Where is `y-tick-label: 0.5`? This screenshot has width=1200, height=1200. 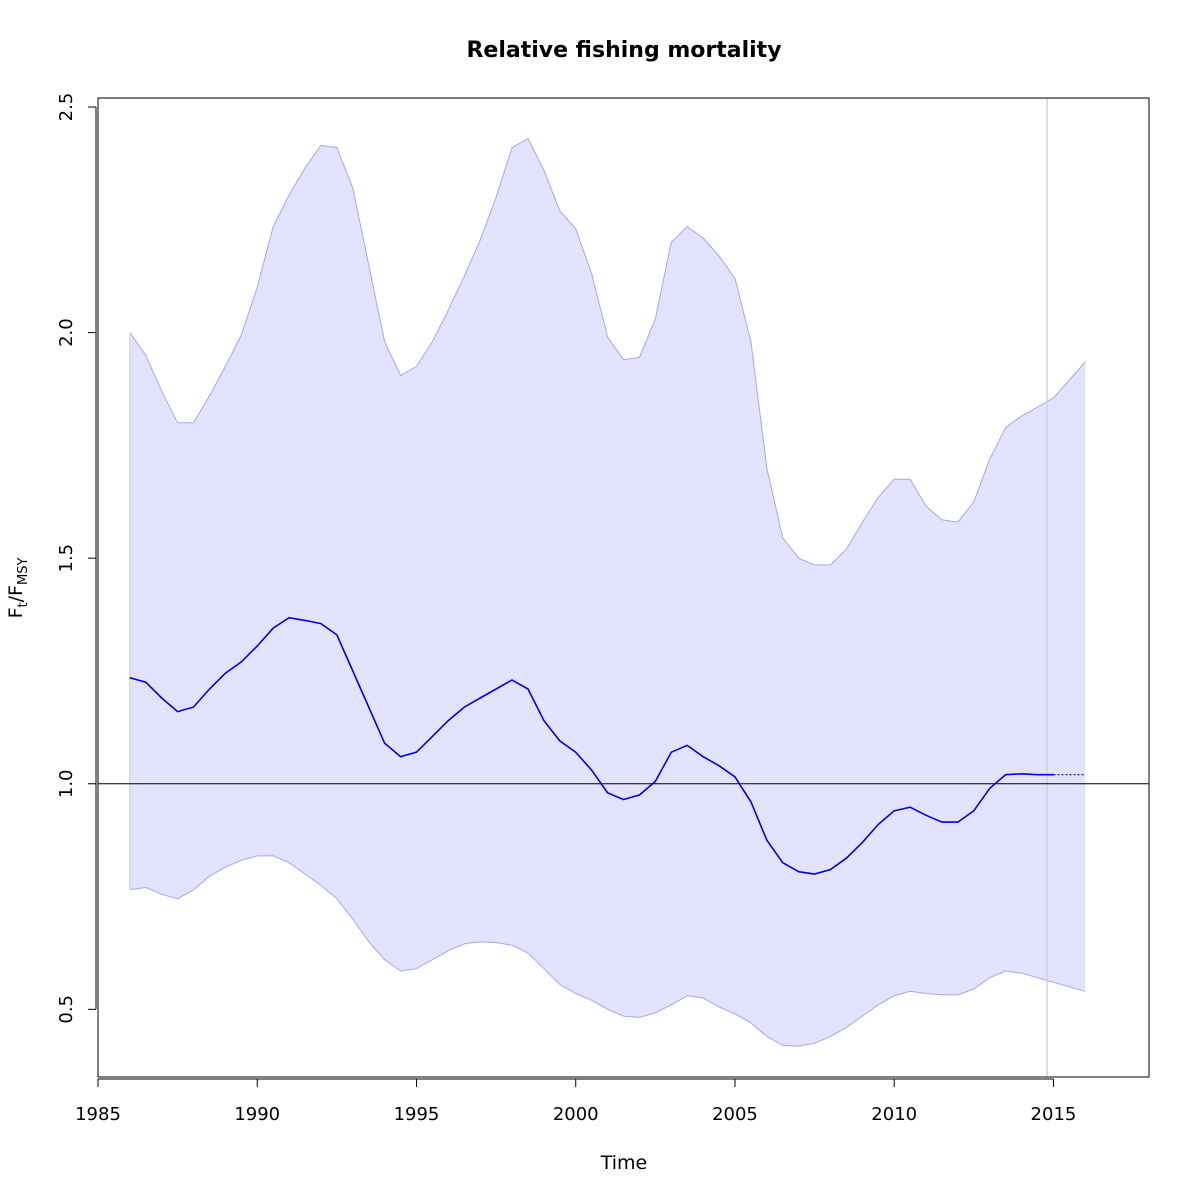
y-tick-label: 0.5 is located at coordinates (66, 1009).